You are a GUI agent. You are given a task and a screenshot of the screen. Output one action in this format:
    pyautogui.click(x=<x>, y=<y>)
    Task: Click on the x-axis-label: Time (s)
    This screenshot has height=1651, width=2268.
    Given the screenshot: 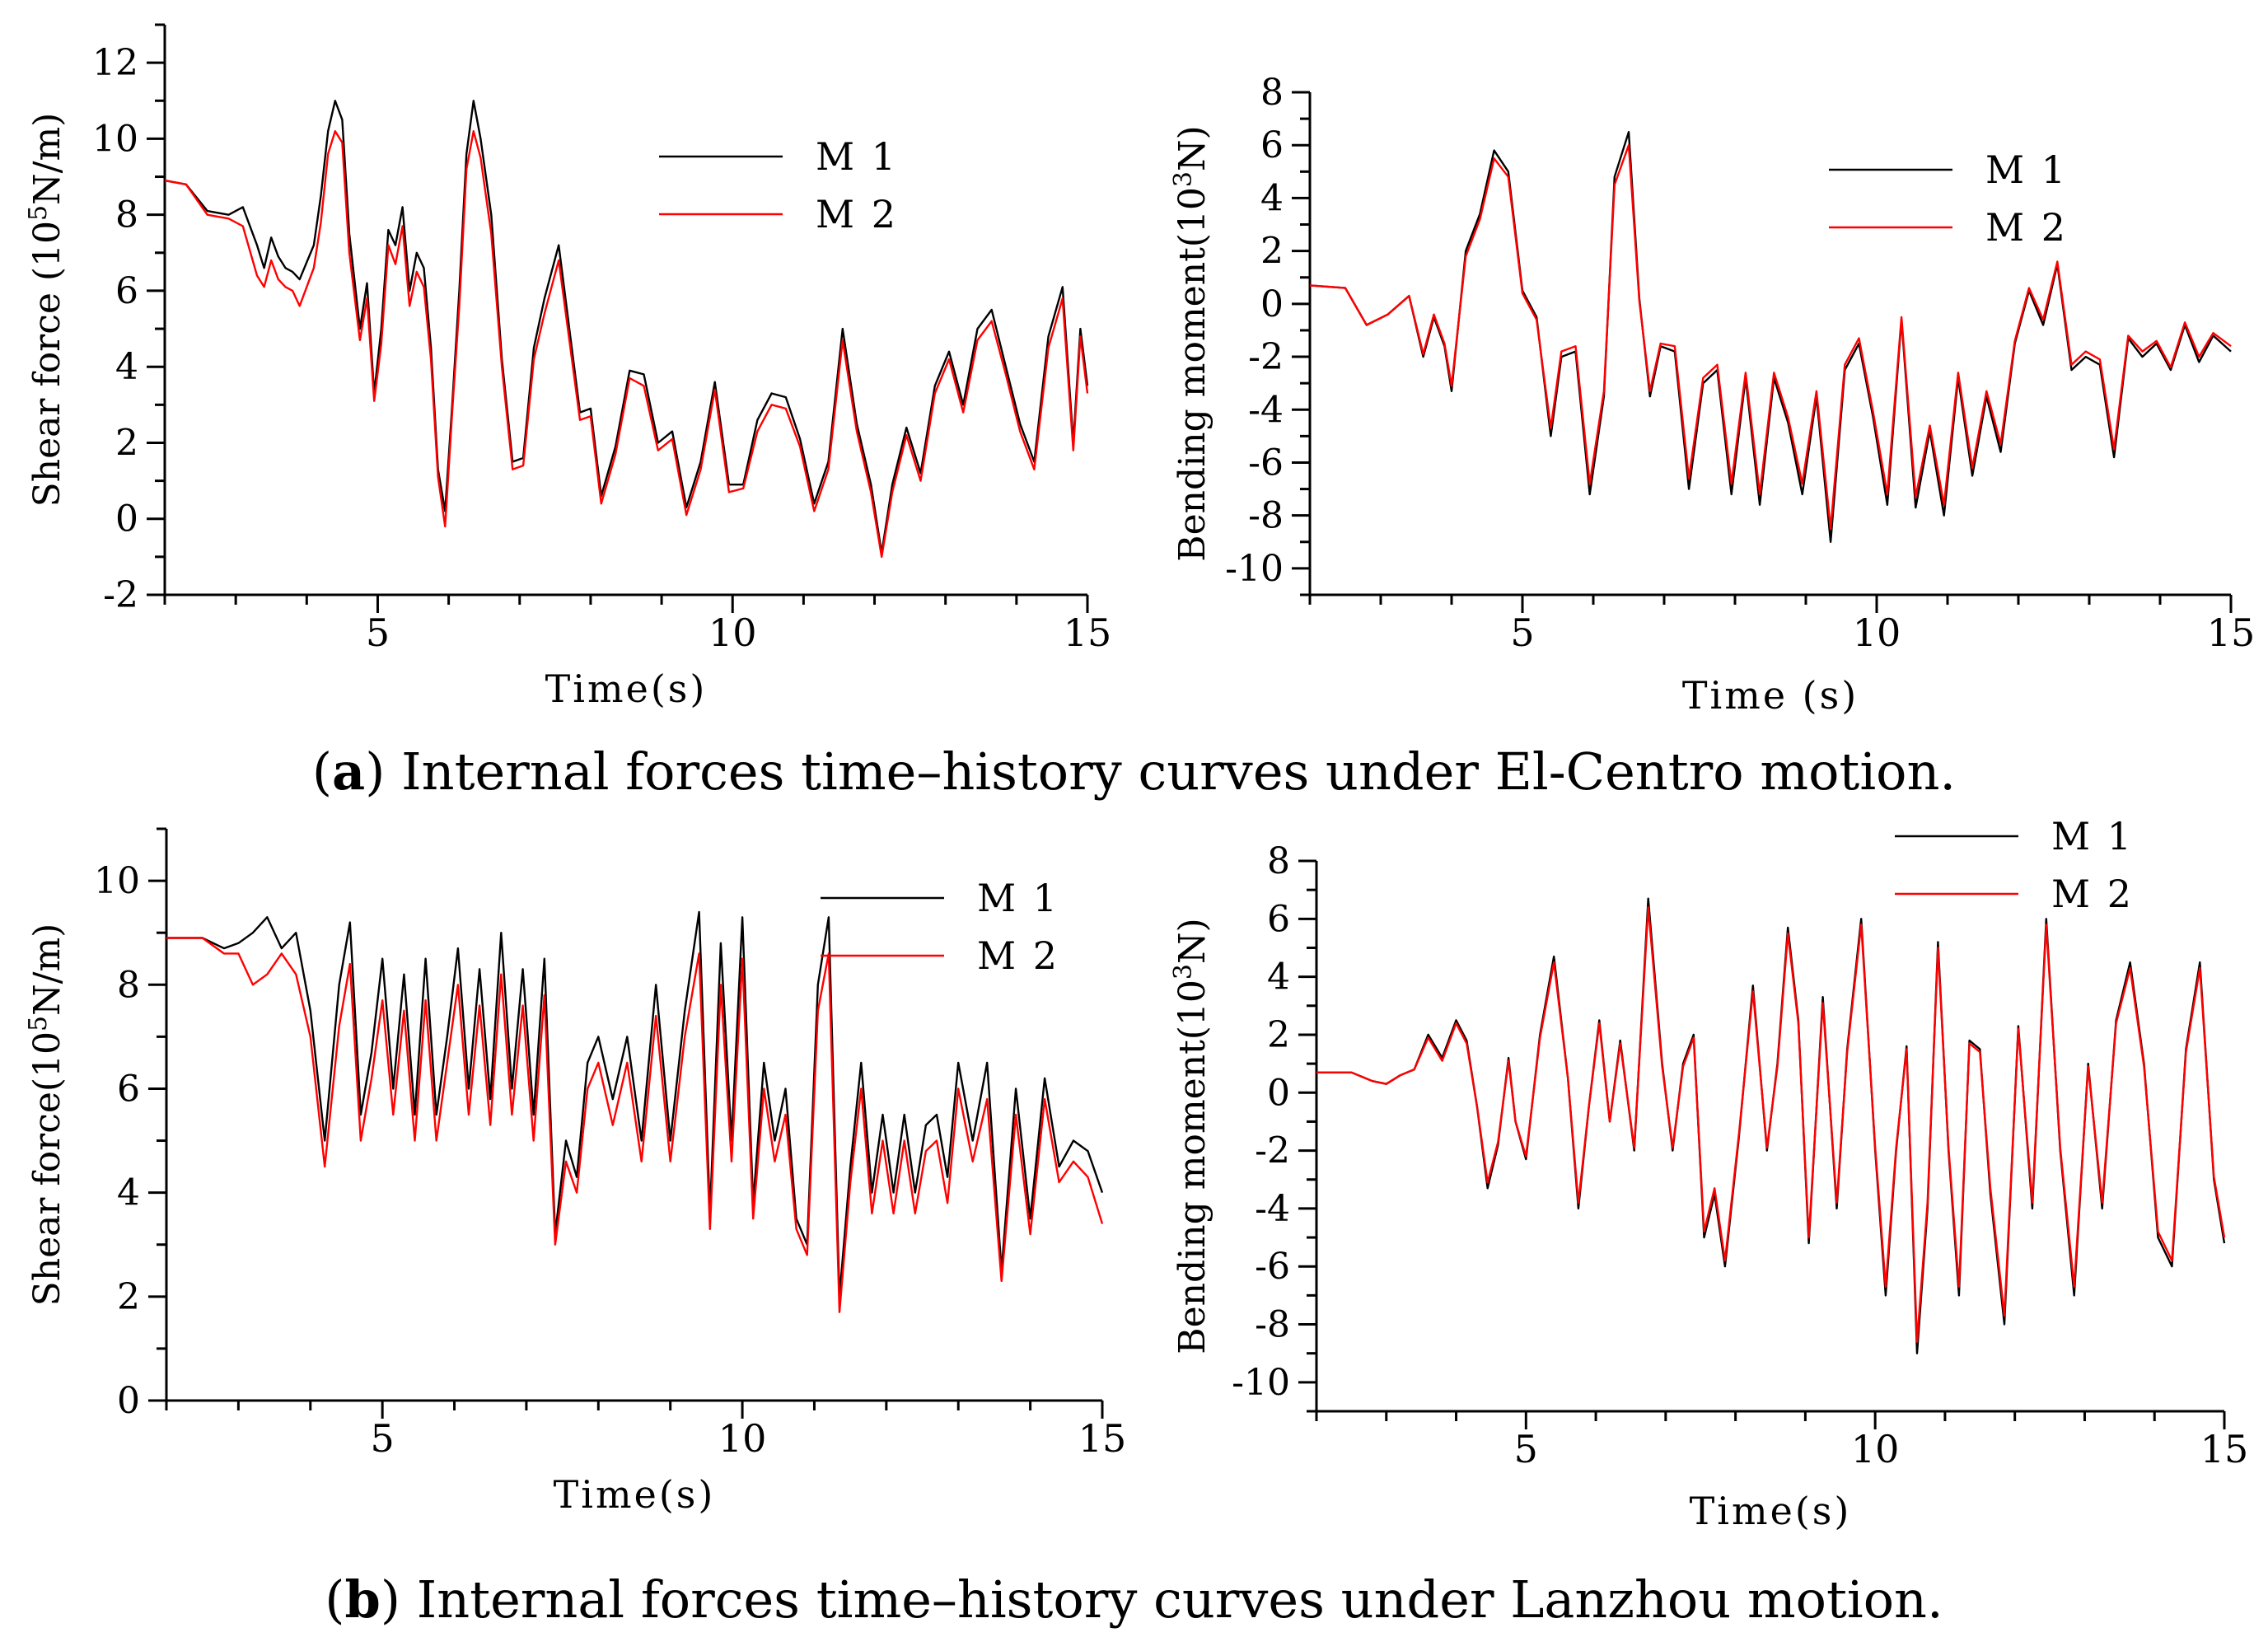 What is the action you would take?
    pyautogui.click(x=1771, y=695)
    